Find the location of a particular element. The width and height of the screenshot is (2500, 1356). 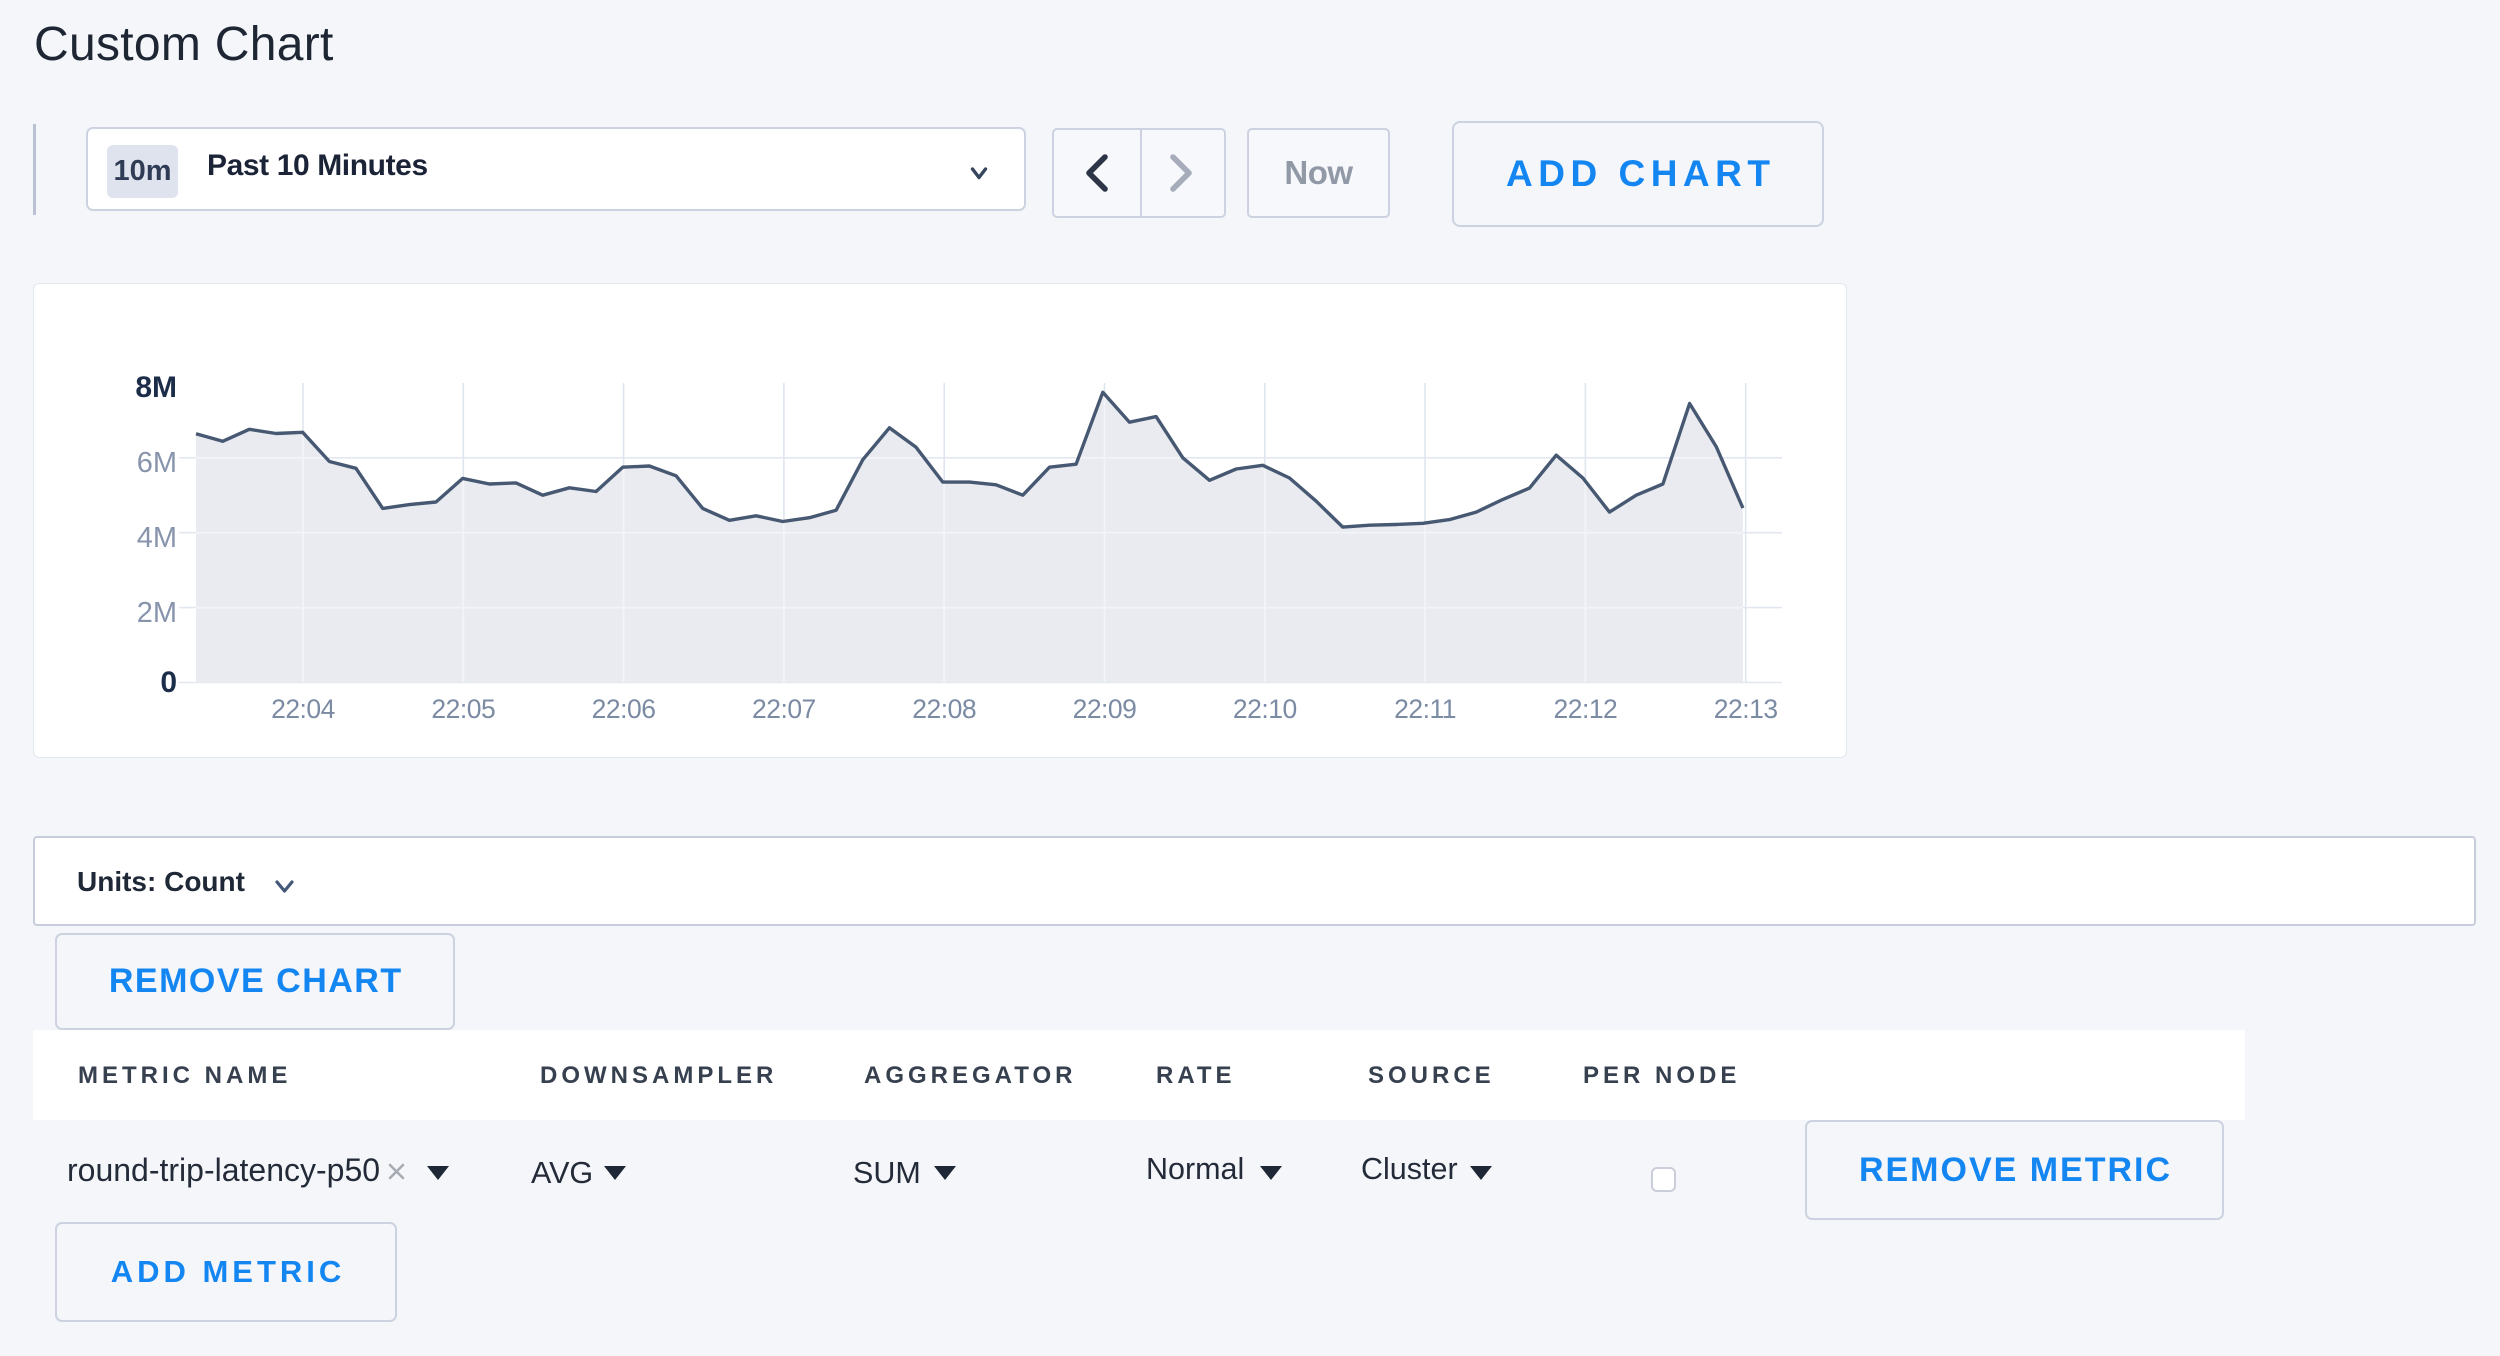

svg-text: 8M is located at coordinates (156, 387).